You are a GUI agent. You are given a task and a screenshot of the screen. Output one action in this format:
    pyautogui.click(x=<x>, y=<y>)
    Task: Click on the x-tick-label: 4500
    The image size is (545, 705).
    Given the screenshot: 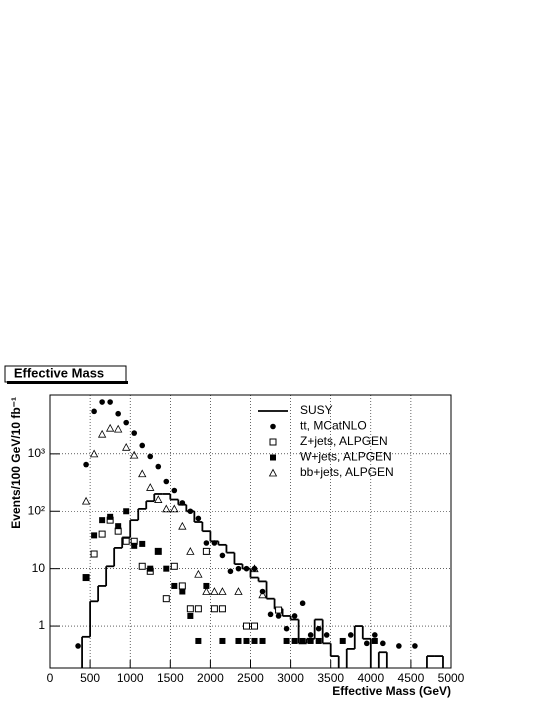 What is the action you would take?
    pyautogui.click(x=411, y=678)
    